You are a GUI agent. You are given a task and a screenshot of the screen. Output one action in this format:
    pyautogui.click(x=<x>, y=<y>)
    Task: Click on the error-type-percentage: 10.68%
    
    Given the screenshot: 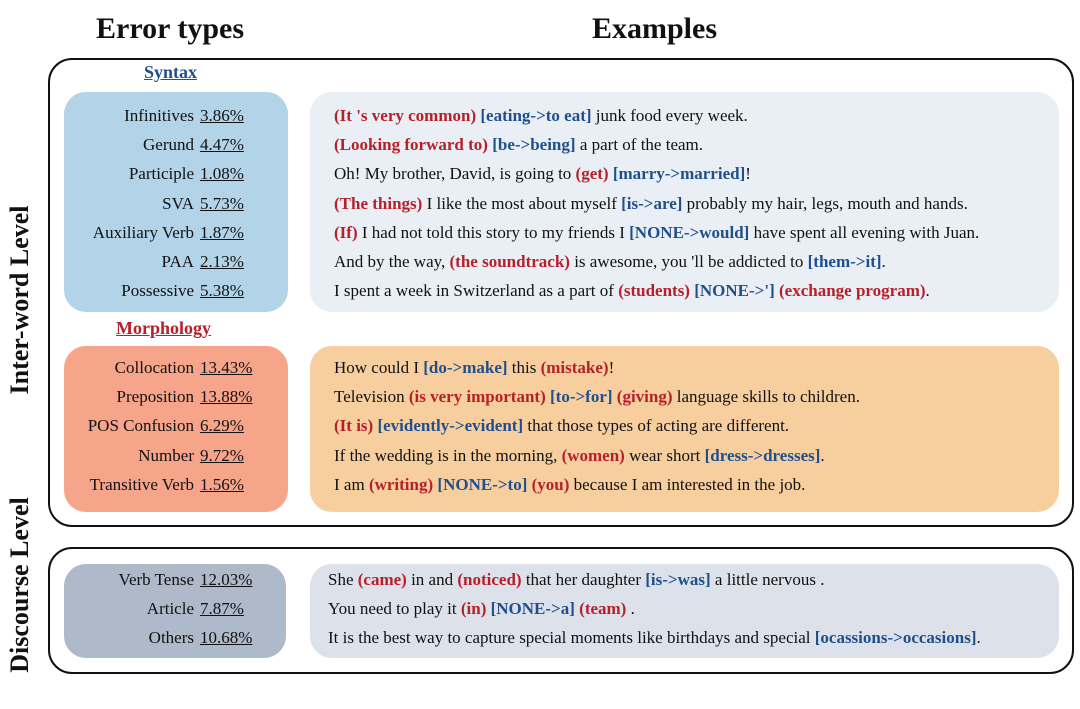 What is the action you would take?
    pyautogui.click(x=226, y=638)
    